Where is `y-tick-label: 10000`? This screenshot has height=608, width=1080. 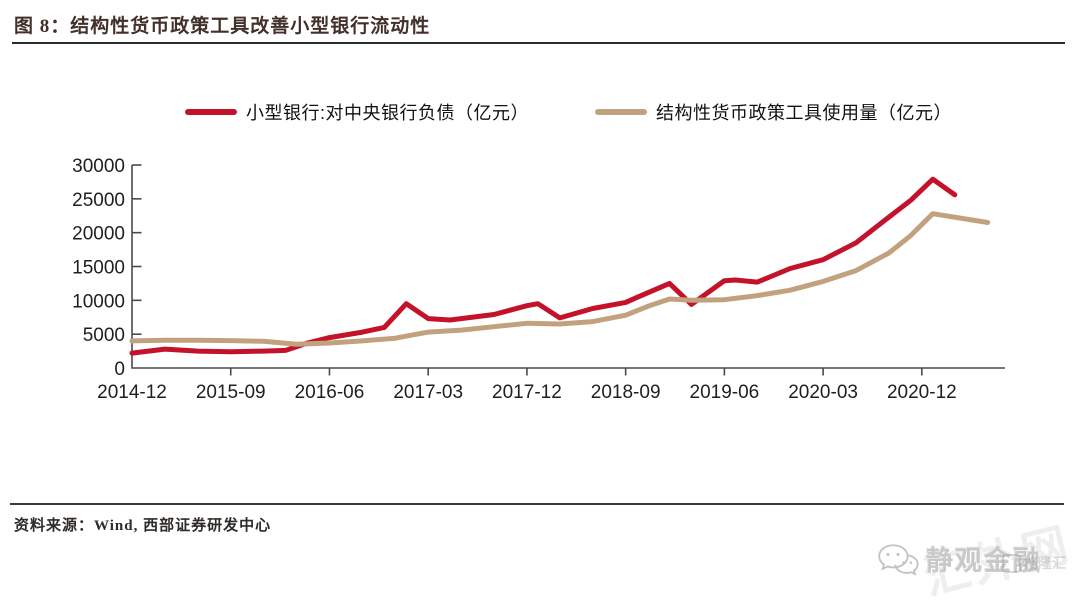
y-tick-label: 10000 is located at coordinates (98, 301).